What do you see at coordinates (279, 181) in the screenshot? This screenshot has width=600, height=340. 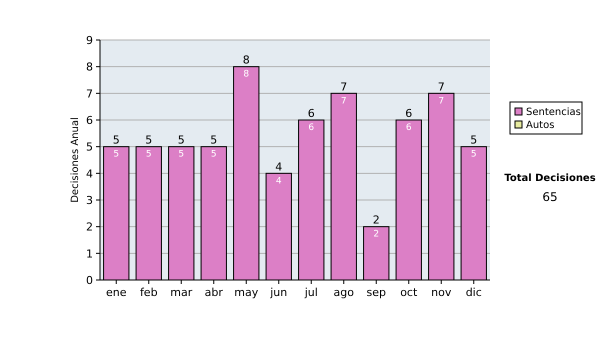 I see `data-label: 4` at bounding box center [279, 181].